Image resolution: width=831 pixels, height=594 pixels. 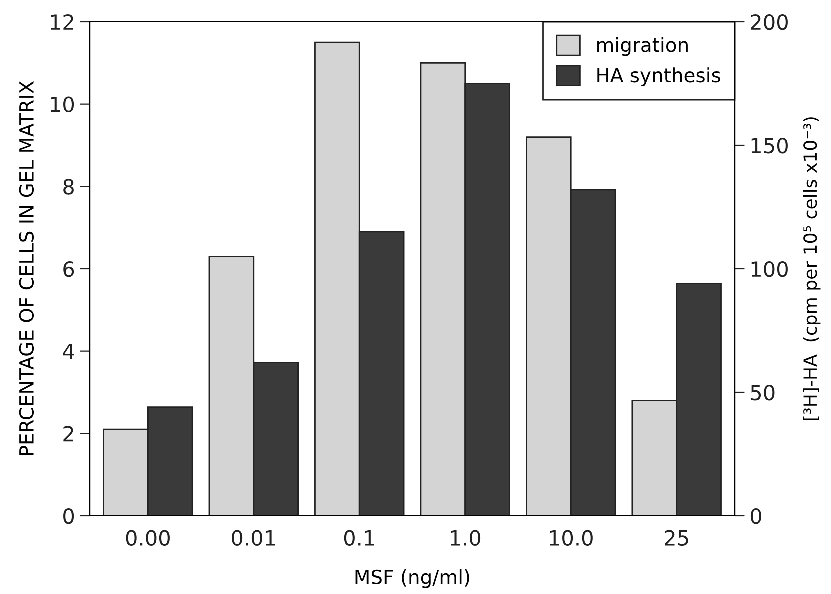 What do you see at coordinates (763, 392) in the screenshot?
I see `y2-tick-label: 50` at bounding box center [763, 392].